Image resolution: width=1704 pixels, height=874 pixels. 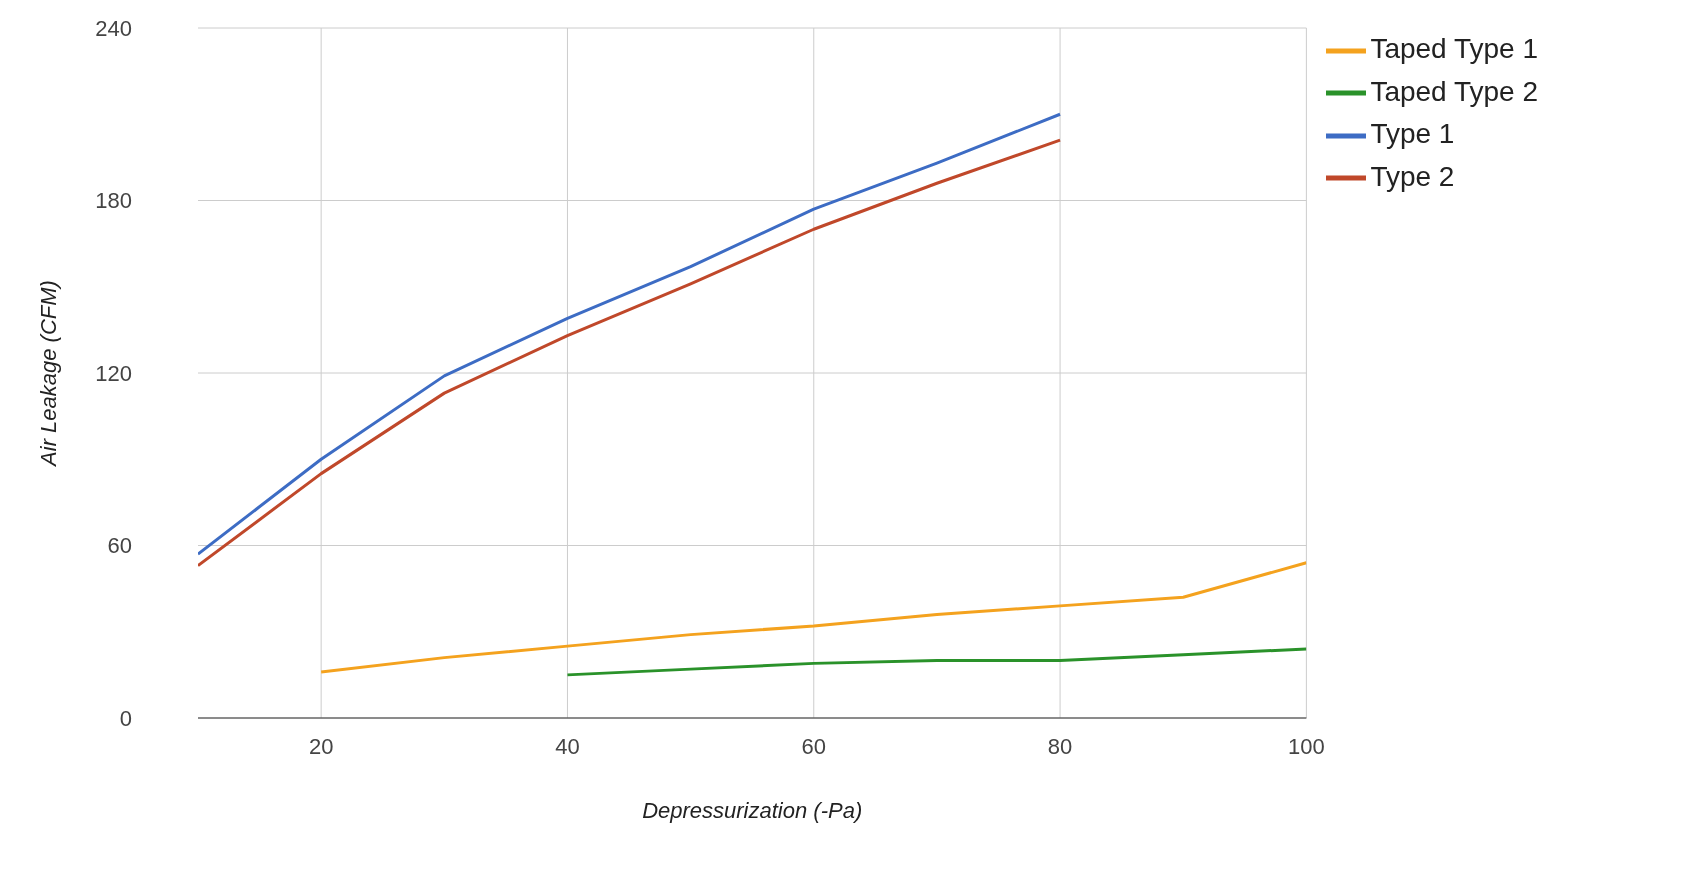 I want to click on x-tick-label: 80, so click(x=1060, y=746).